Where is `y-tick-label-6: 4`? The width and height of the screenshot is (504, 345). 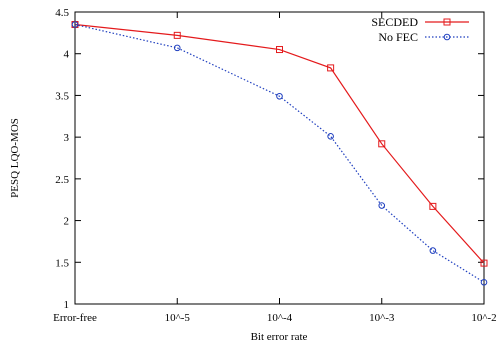 y-tick-label-6: 4 is located at coordinates (67, 55).